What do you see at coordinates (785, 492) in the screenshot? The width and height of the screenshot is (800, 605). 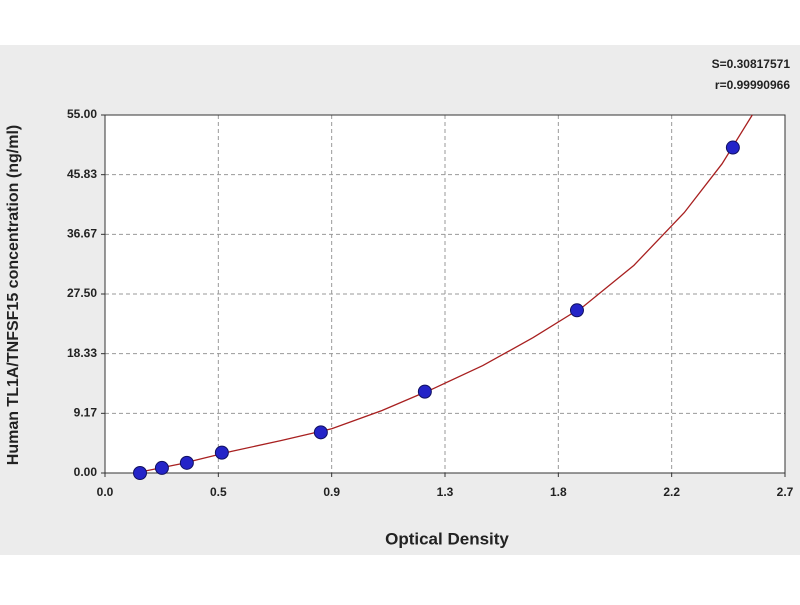 I see `x-tick-label: 2.7` at bounding box center [785, 492].